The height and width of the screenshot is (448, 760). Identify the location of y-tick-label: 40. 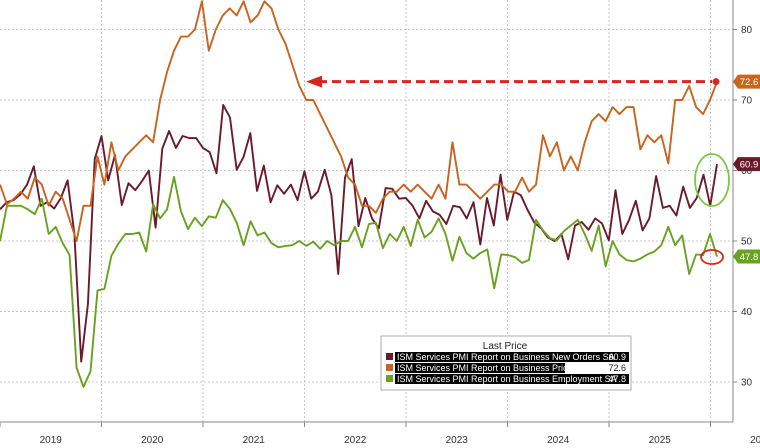
(747, 312).